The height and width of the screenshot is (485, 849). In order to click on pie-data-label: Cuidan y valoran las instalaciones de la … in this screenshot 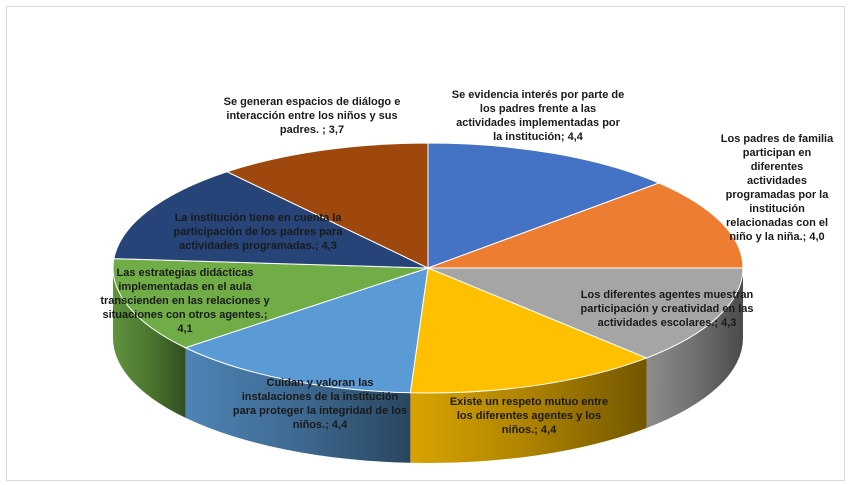, I will do `click(320, 404)`.